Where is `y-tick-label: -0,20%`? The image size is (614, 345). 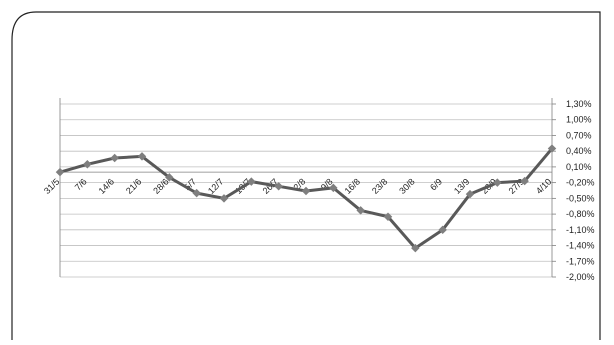
y-tick-label: -0,20% is located at coordinates (580, 183).